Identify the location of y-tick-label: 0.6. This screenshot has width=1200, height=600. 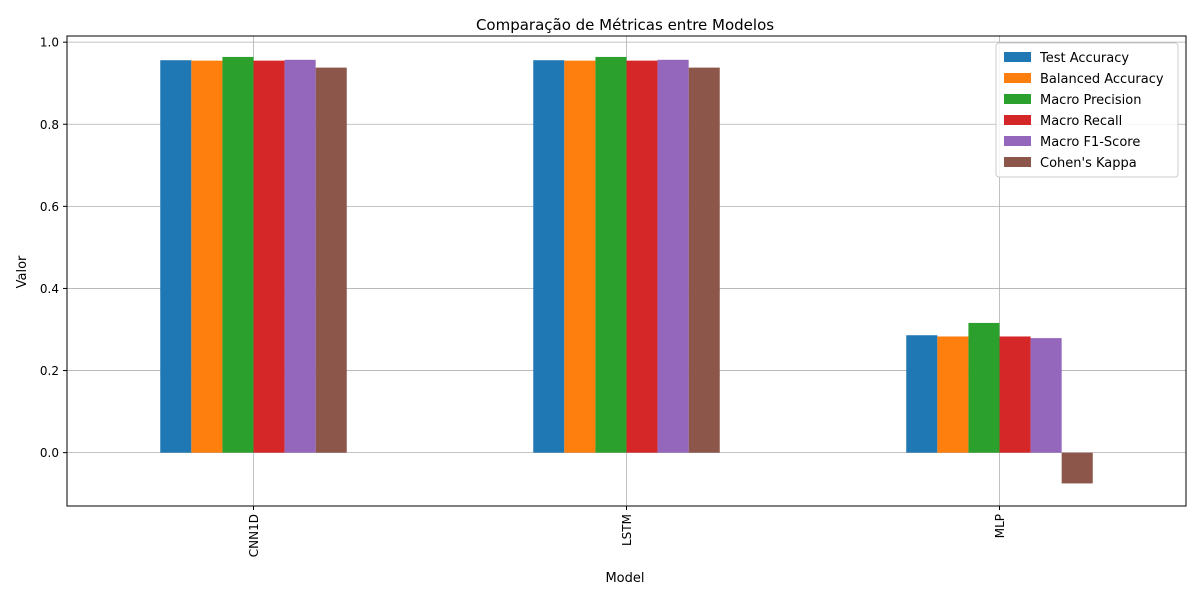
(49, 207).